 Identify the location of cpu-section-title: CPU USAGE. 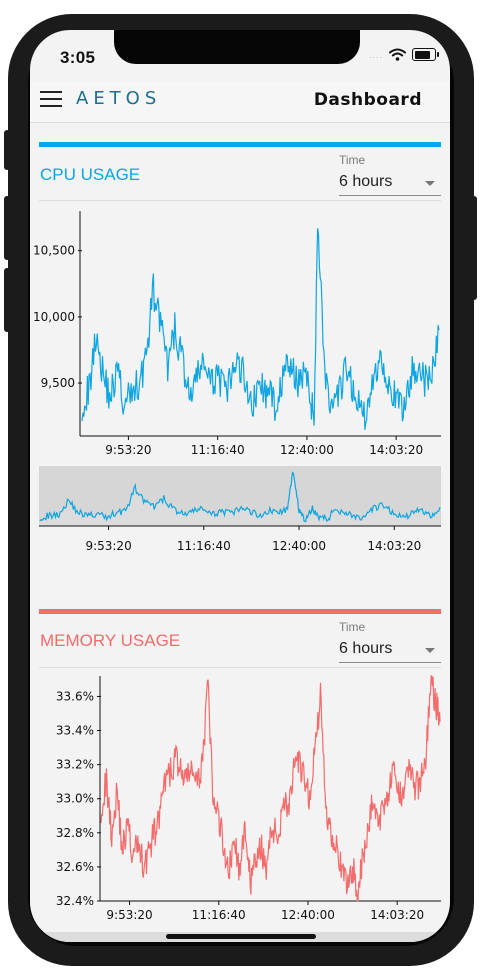
(90, 174).